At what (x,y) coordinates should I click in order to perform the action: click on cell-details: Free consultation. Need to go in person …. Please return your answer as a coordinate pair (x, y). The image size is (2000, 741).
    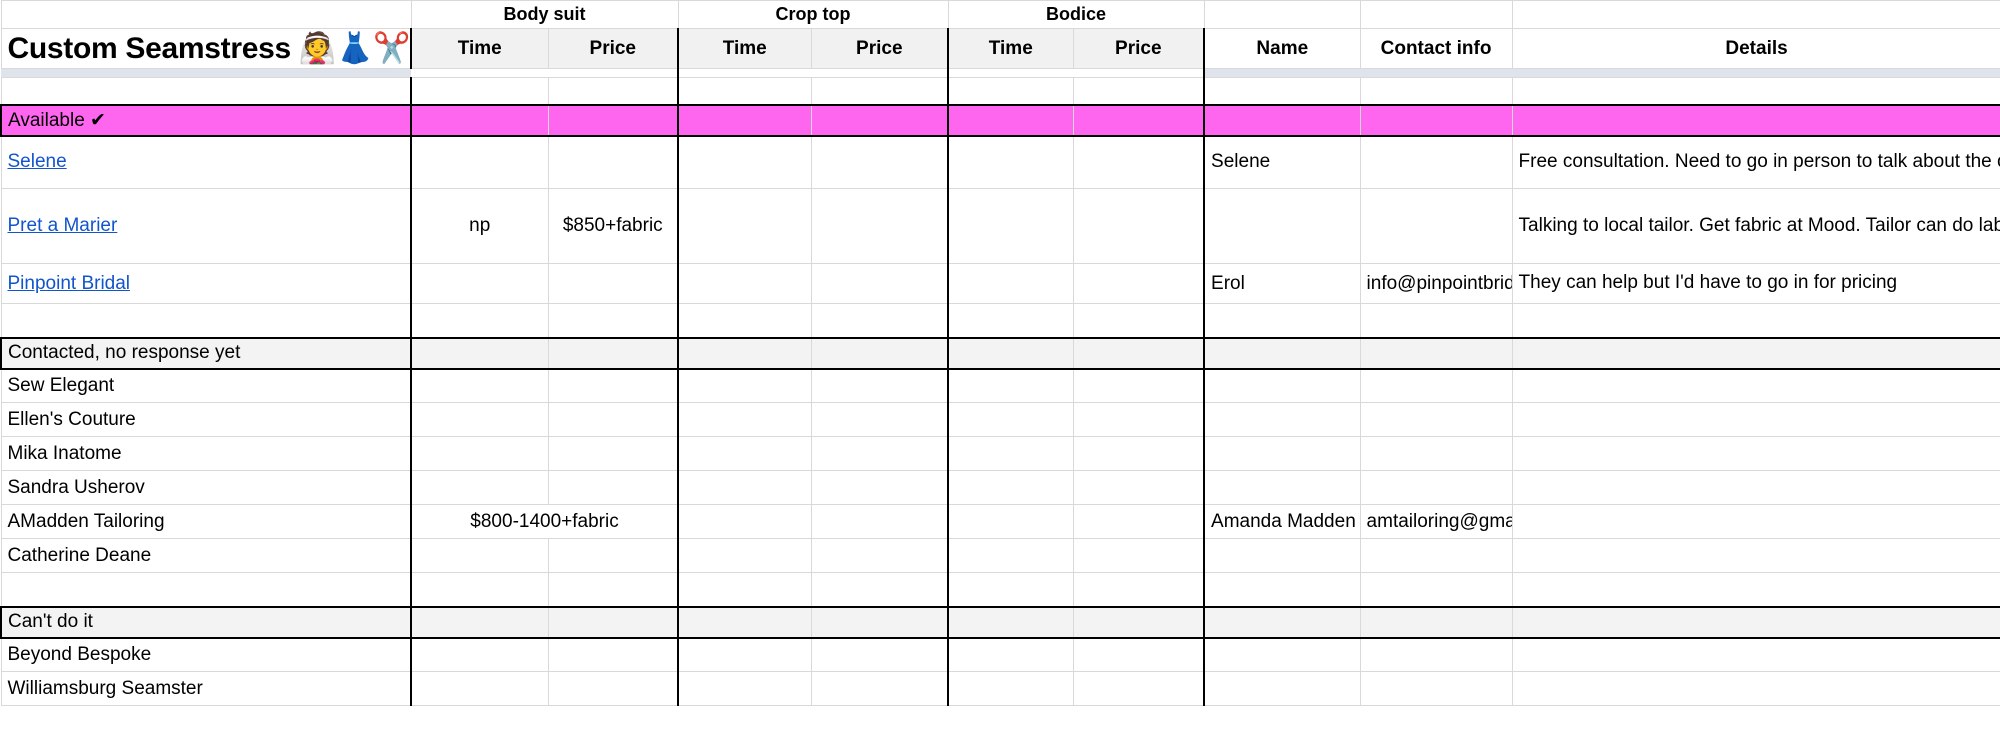
    Looking at the image, I should click on (1755, 162).